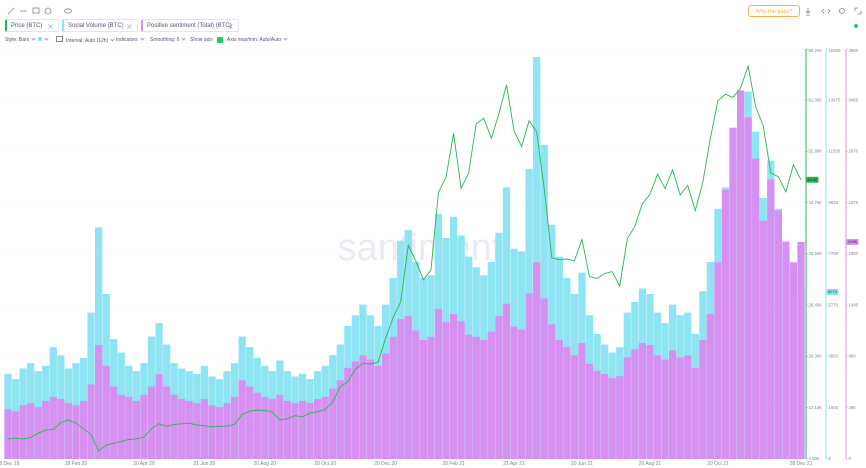 This screenshot has height=468, width=866. What do you see at coordinates (420, 248) in the screenshot?
I see `watermark: santiment` at bounding box center [420, 248].